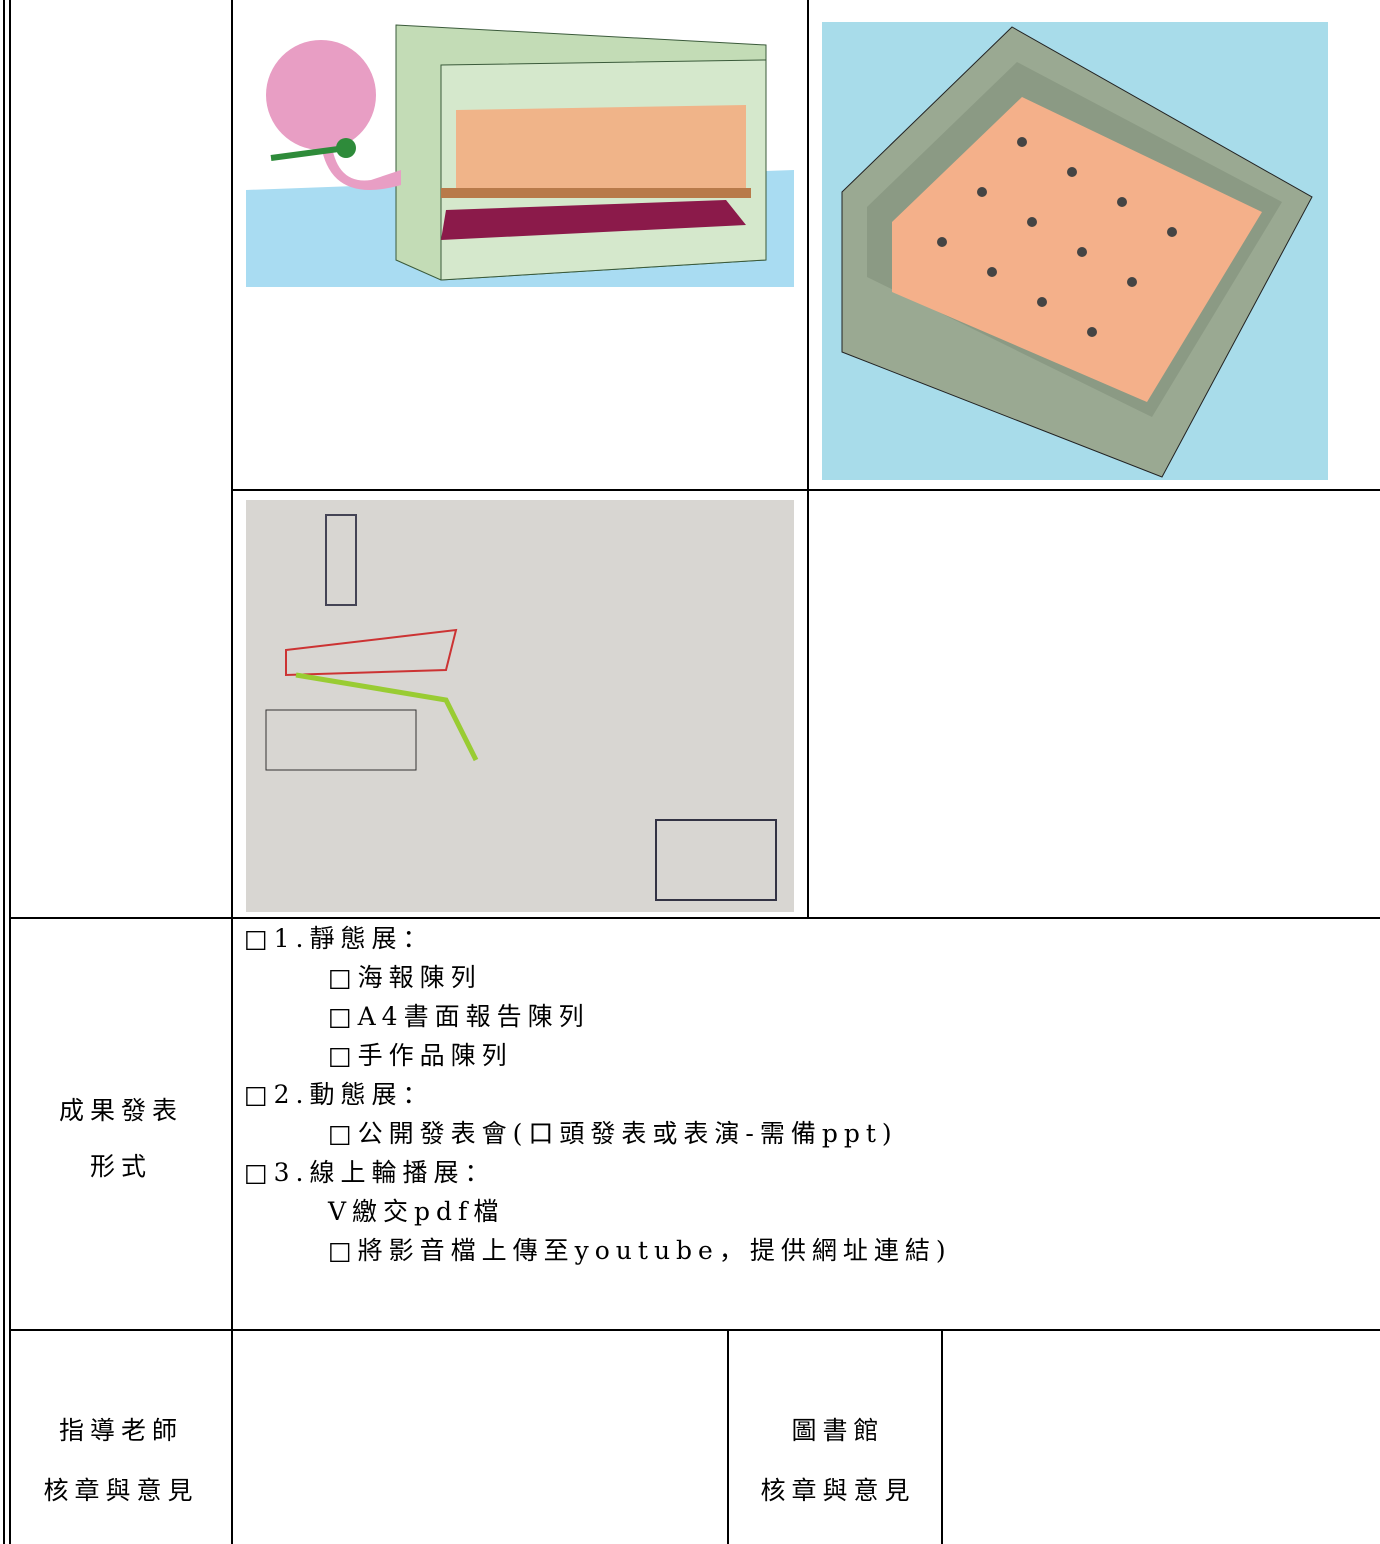  I want to click on section-label: 成果發表, so click(121, 1110).